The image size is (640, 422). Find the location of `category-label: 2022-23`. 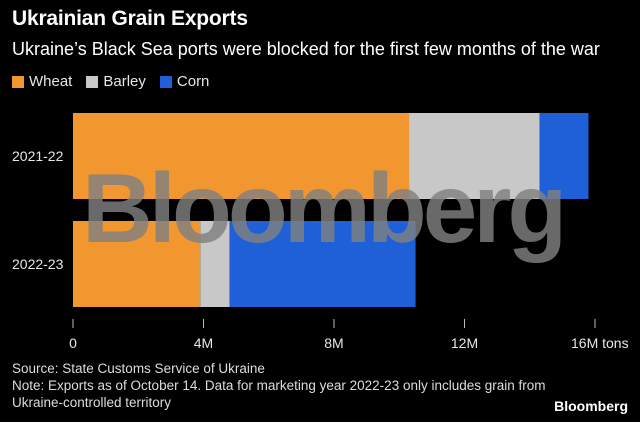

category-label: 2022-23 is located at coordinates (38, 264).